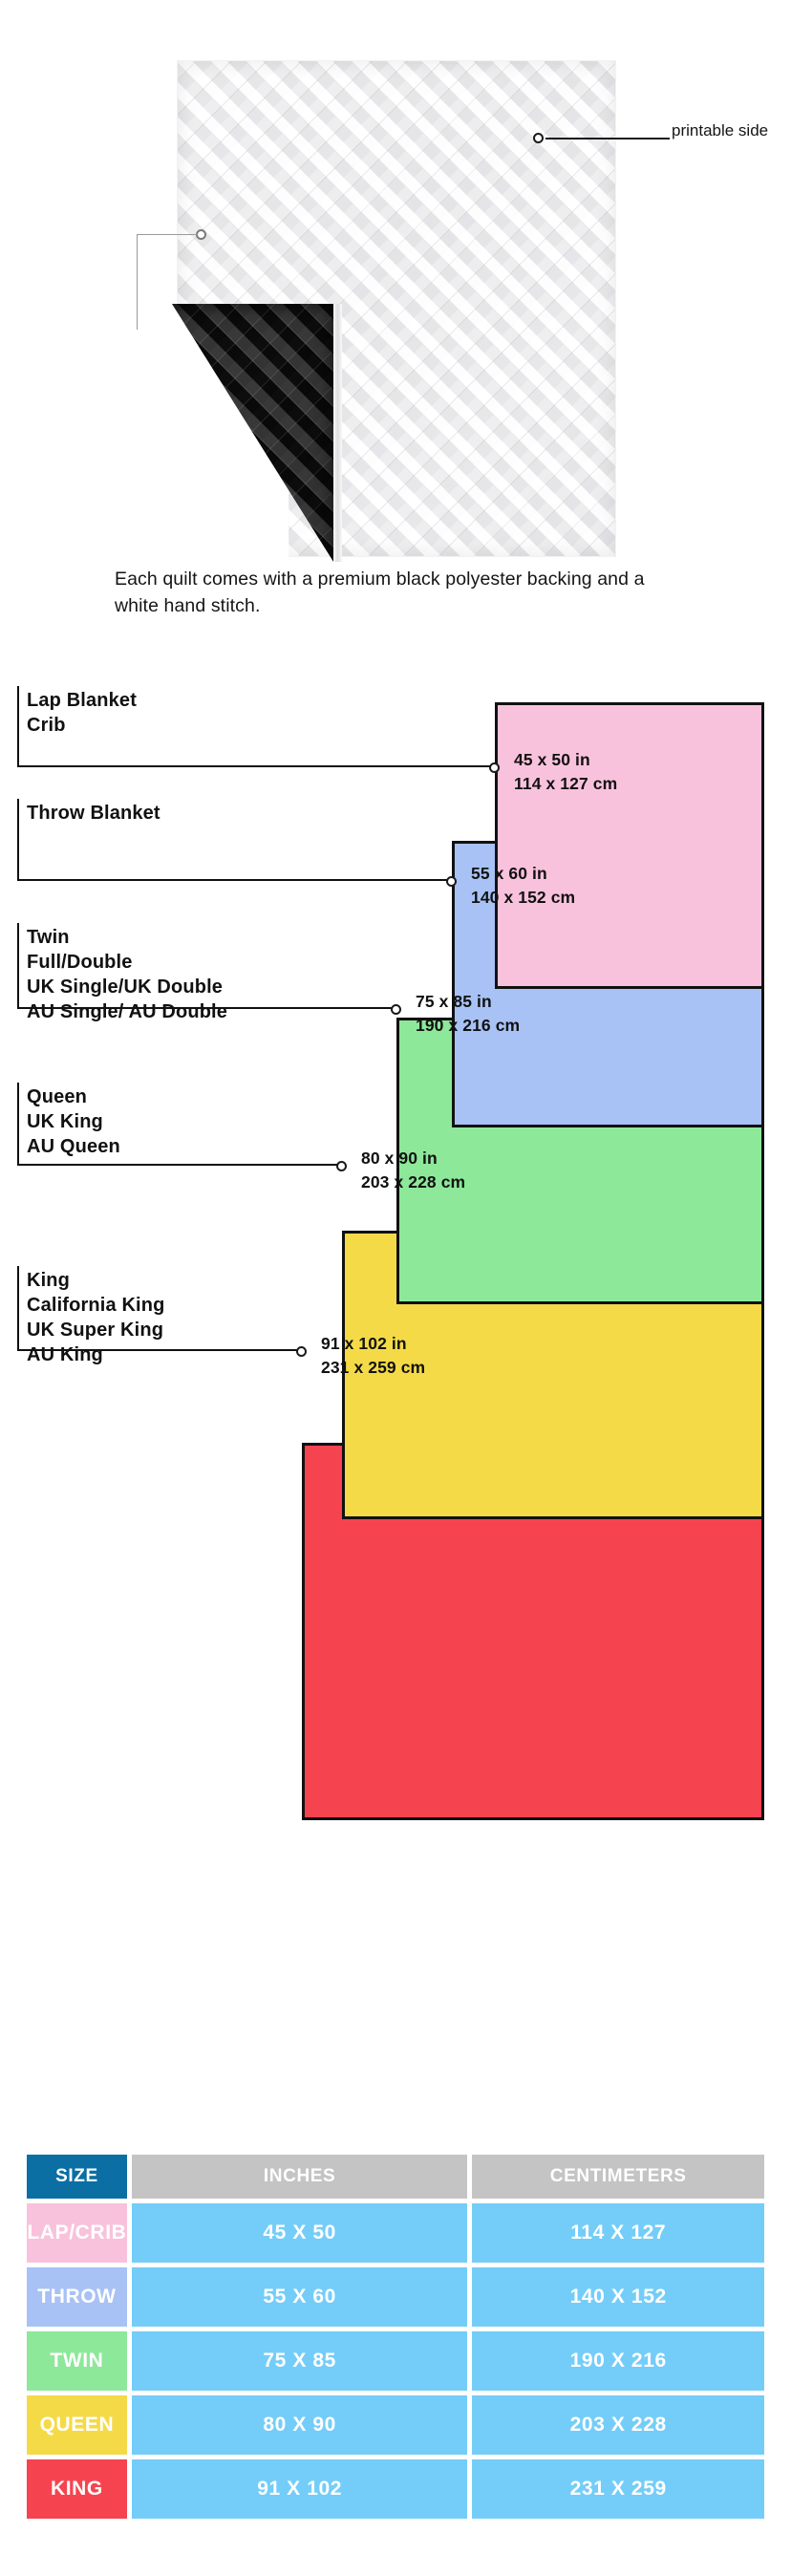  I want to click on callout-queen, so click(179, 1124).